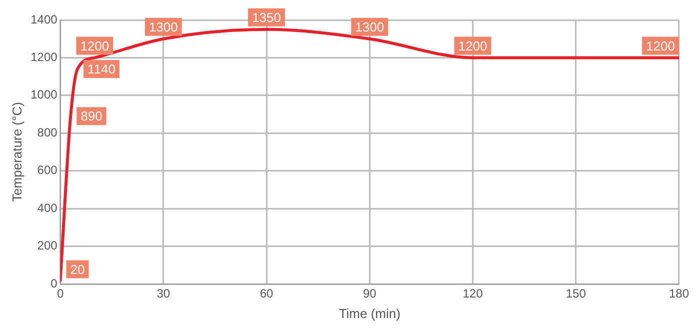 Image resolution: width=700 pixels, height=332 pixels. What do you see at coordinates (473, 293) in the screenshot?
I see `x-tick-label: 120` at bounding box center [473, 293].